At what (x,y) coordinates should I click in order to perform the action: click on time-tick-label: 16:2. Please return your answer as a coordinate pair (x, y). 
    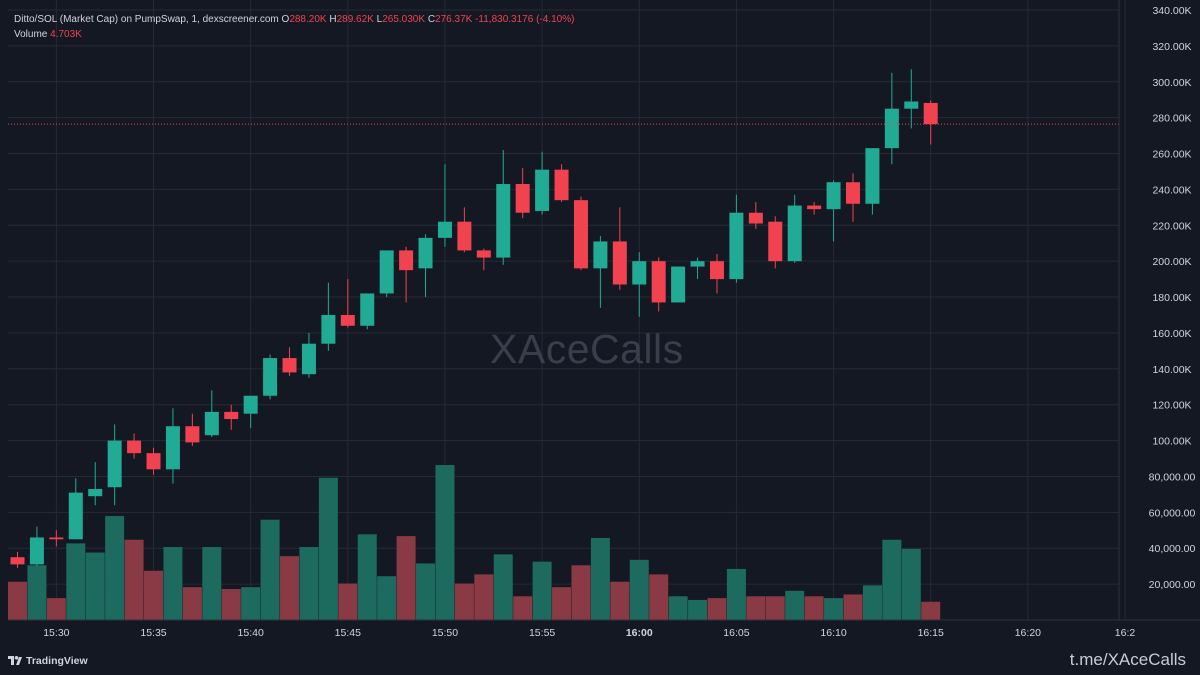
    Looking at the image, I should click on (1125, 633).